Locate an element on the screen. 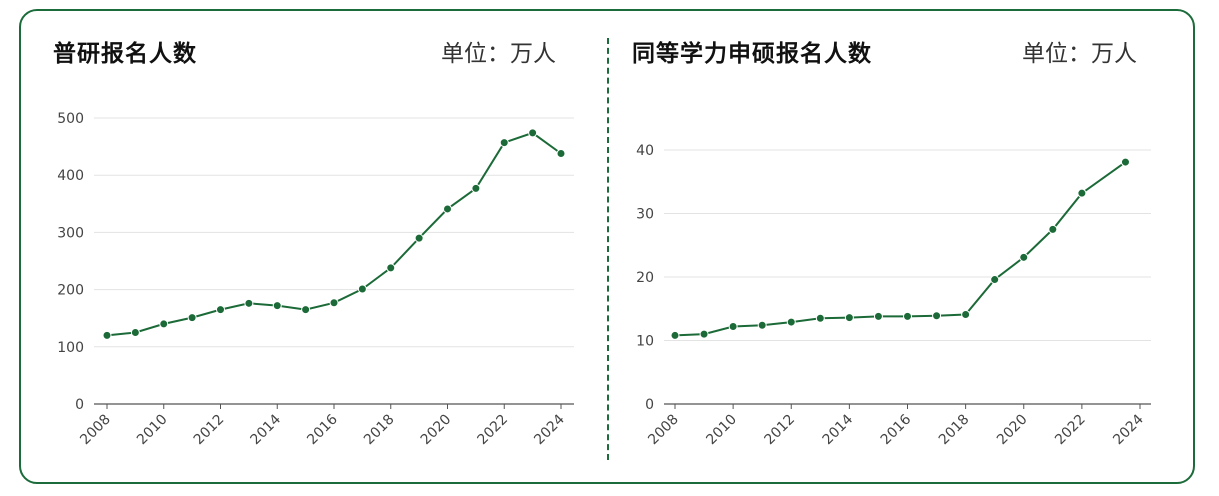 The height and width of the screenshot is (496, 1219). right-x-tick-label: 2022 is located at coordinates (1070, 430).